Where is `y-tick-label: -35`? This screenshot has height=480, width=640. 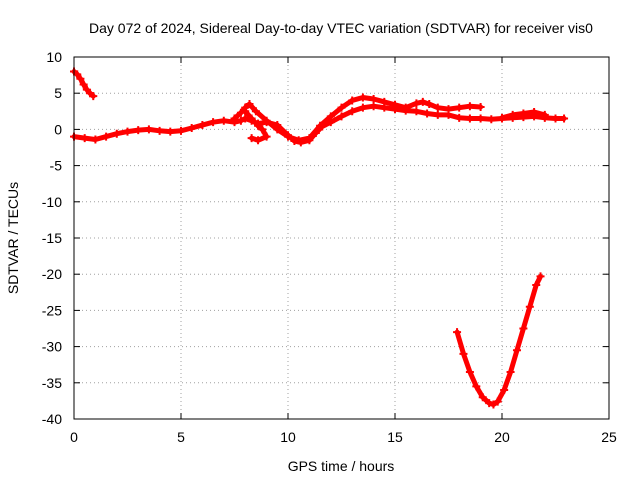
y-tick-label: -35 is located at coordinates (52, 383).